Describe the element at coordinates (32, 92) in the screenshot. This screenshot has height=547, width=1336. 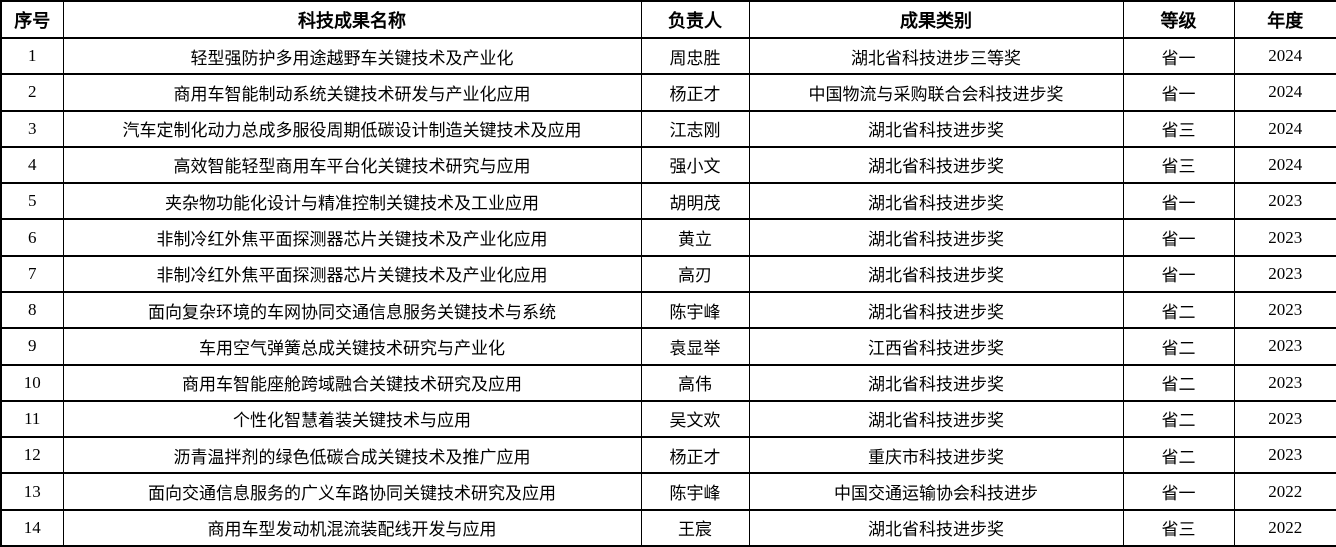
I see `cell-index: 2` at that location.